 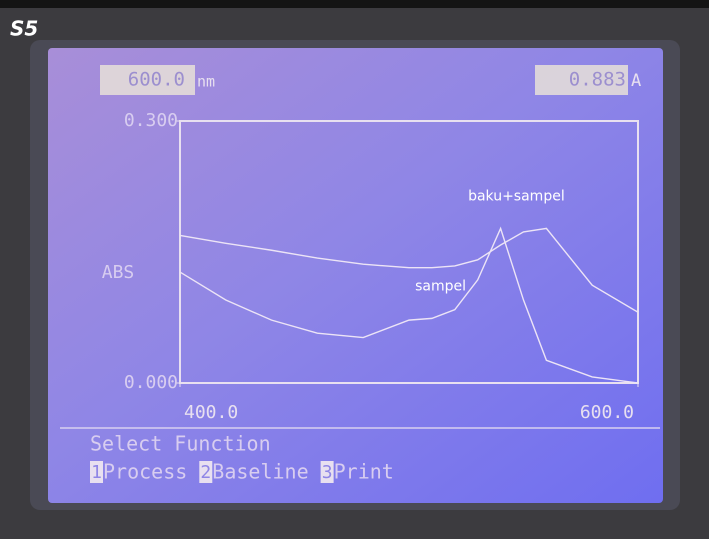 I want to click on menu: 1 Process 2 Baseline 3 Print, so click(x=242, y=472).